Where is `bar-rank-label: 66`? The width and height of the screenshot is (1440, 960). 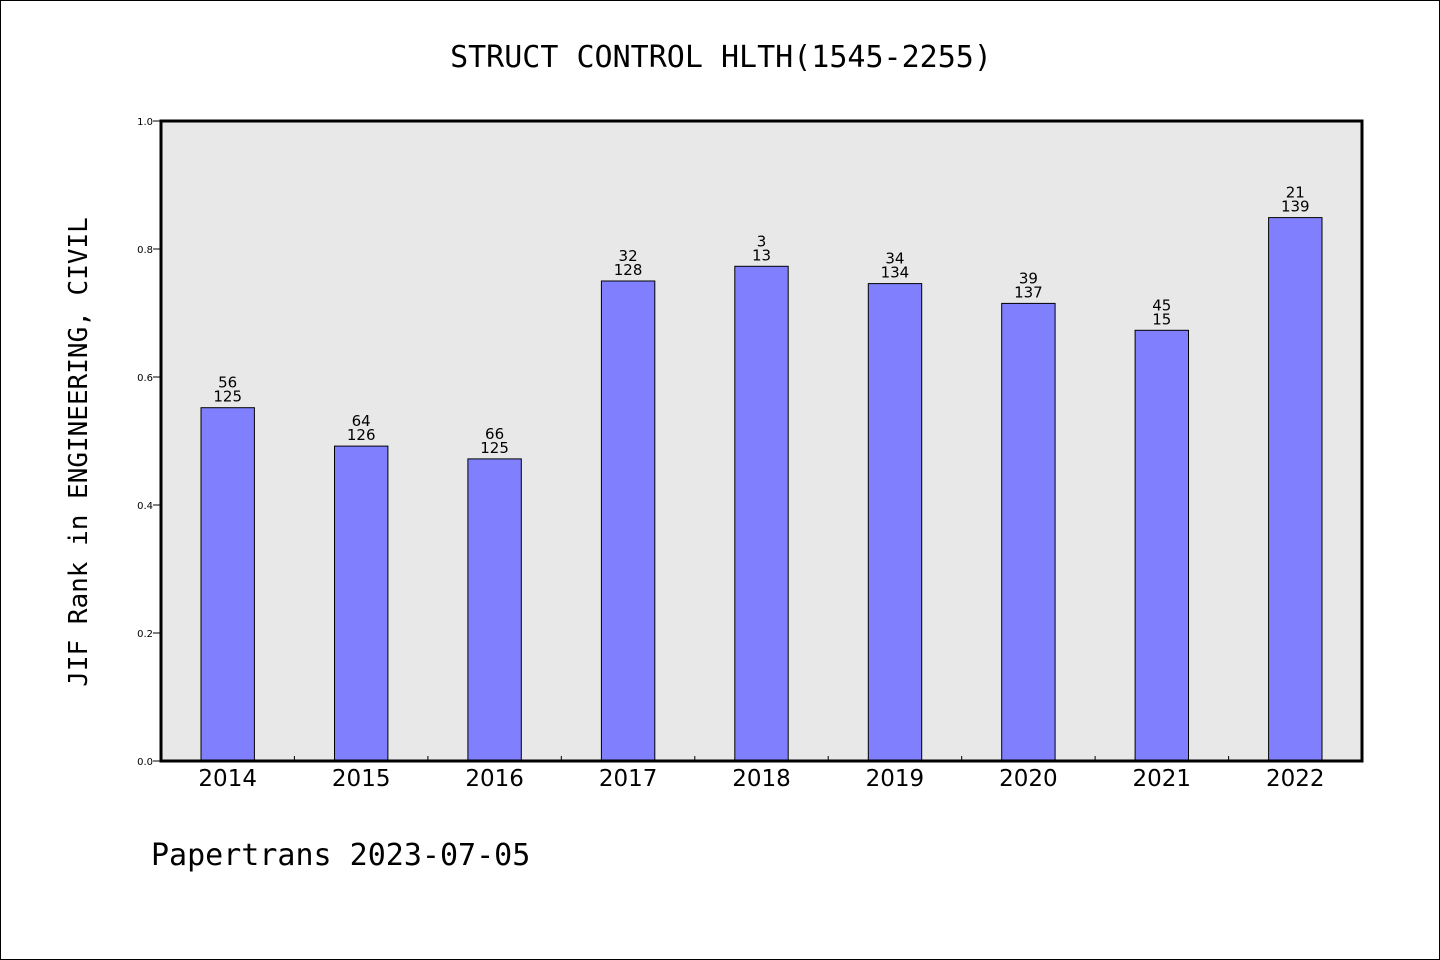 bar-rank-label: 66 is located at coordinates (494, 434).